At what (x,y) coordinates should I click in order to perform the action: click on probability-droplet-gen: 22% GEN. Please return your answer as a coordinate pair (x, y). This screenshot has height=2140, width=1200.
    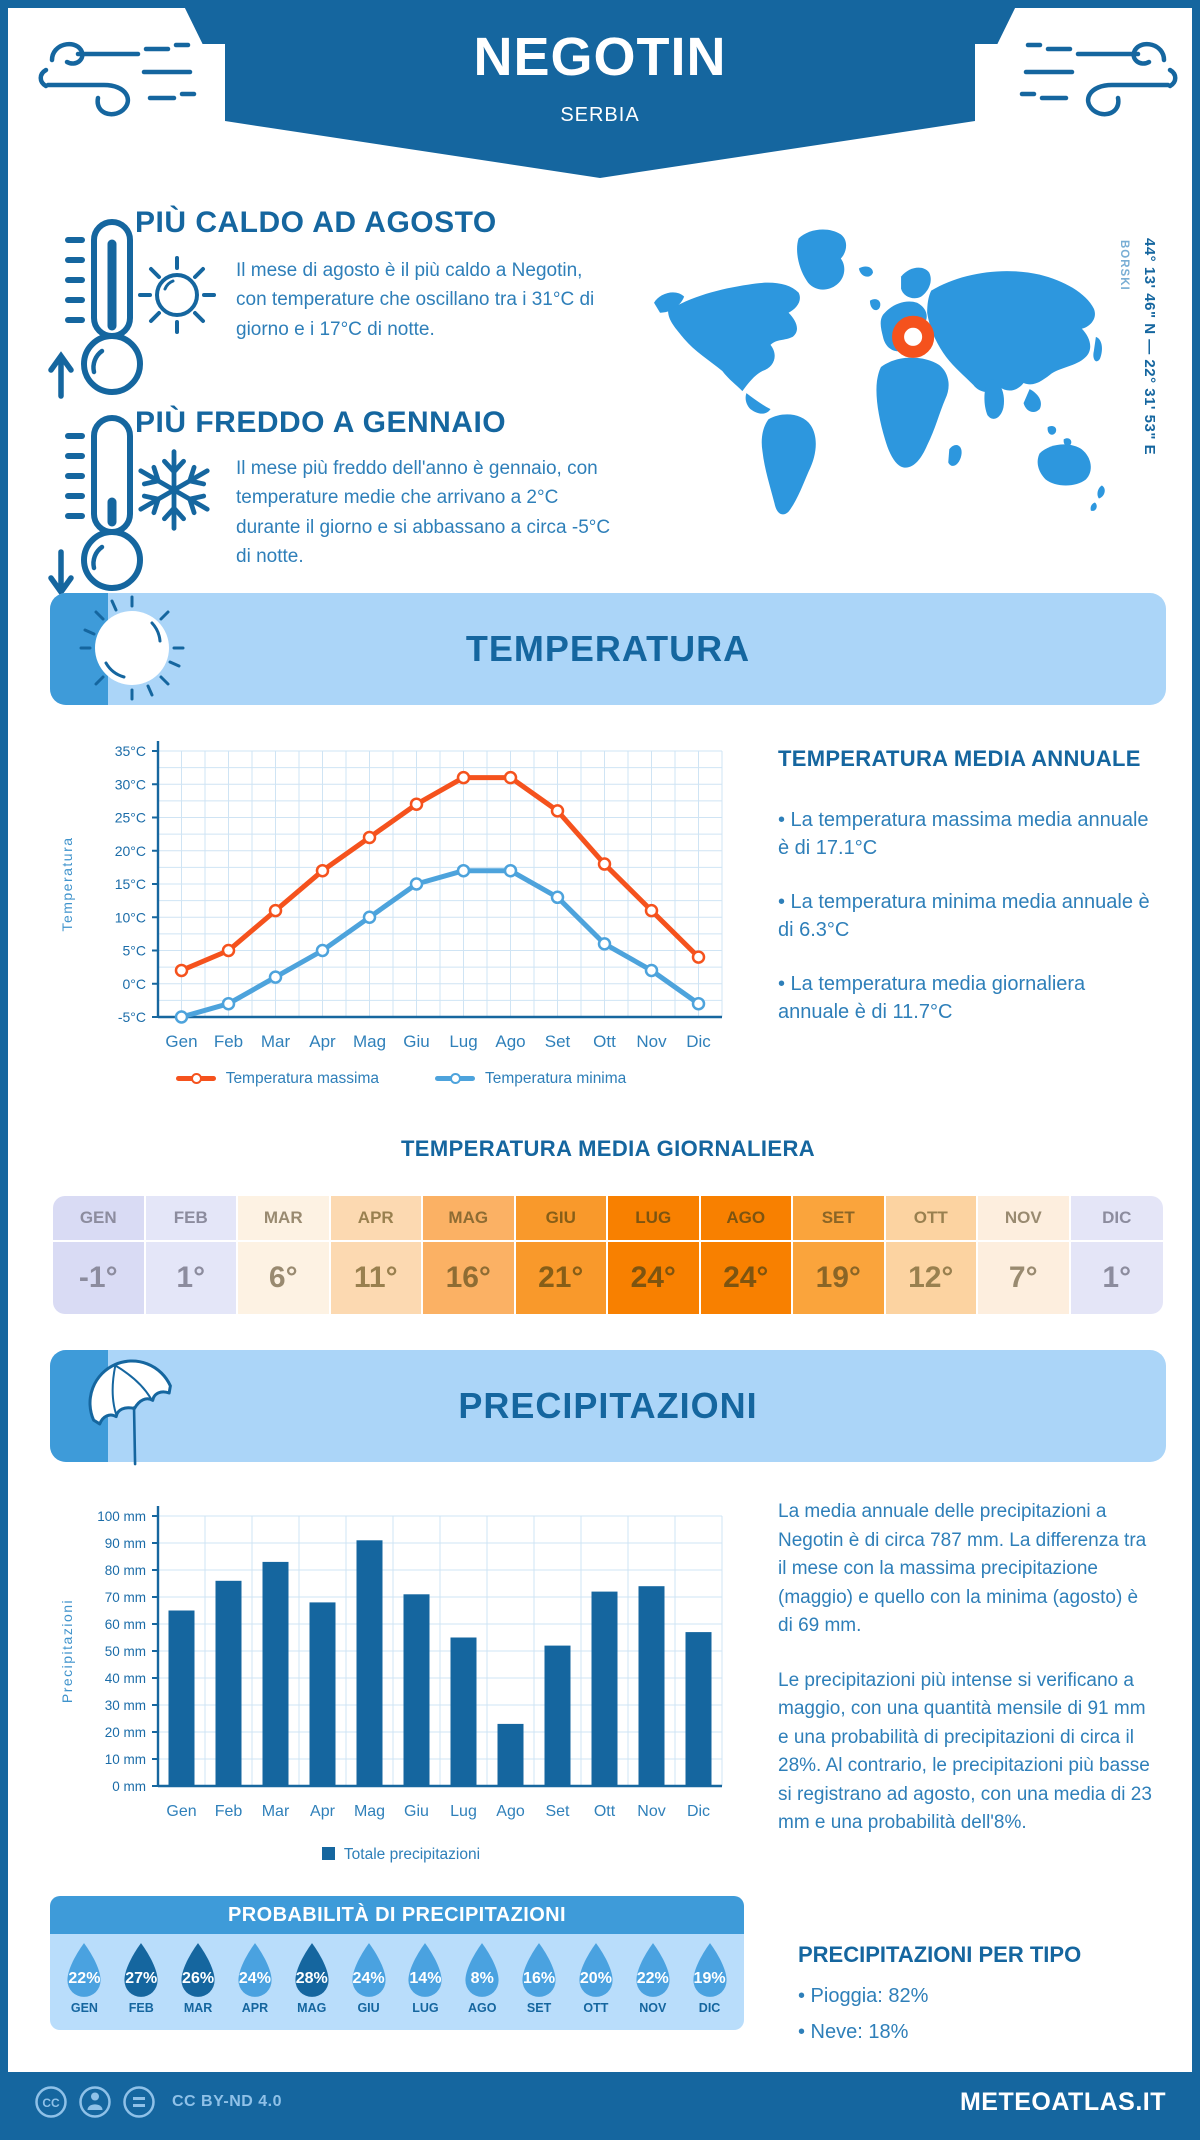
    Looking at the image, I should click on (84, 1983).